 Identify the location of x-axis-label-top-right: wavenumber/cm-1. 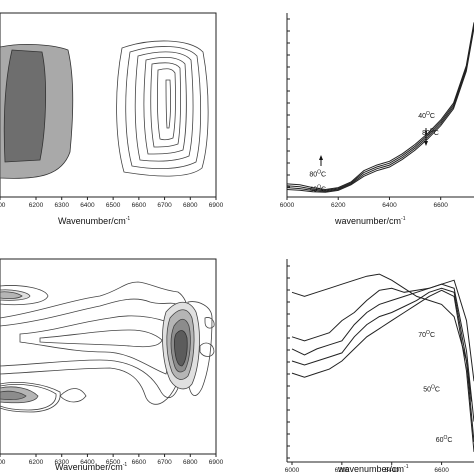
(370, 221).